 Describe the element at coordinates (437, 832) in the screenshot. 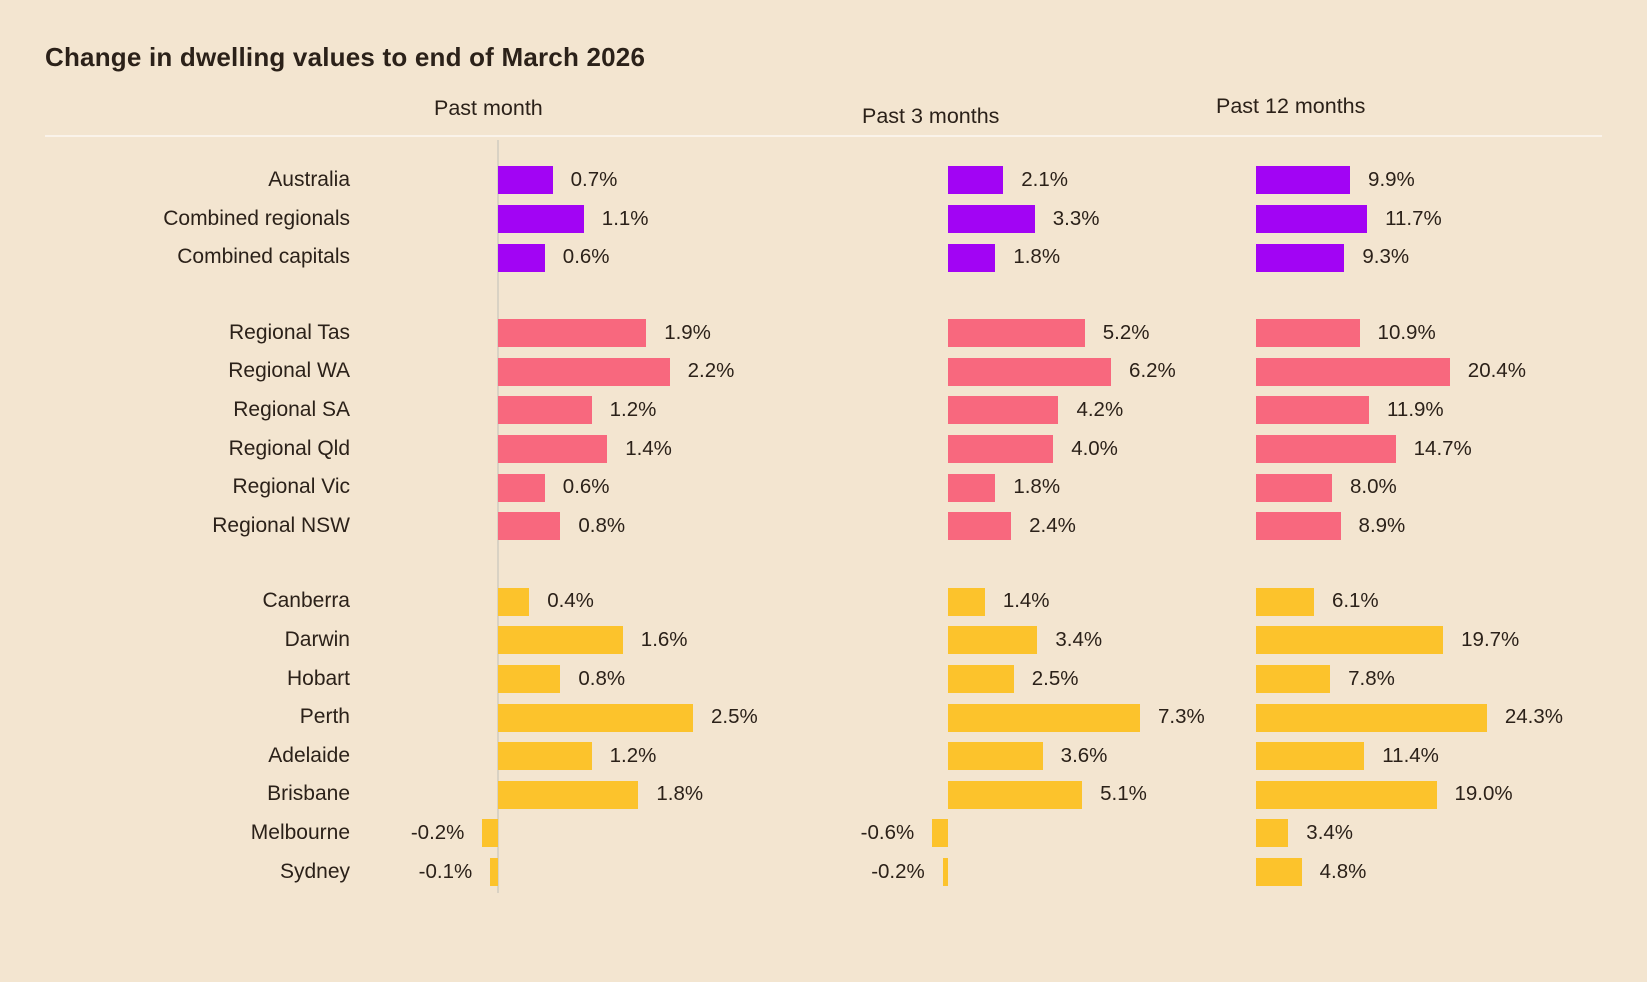

I see `value-label-melbourne-past-month: -0.2%` at that location.